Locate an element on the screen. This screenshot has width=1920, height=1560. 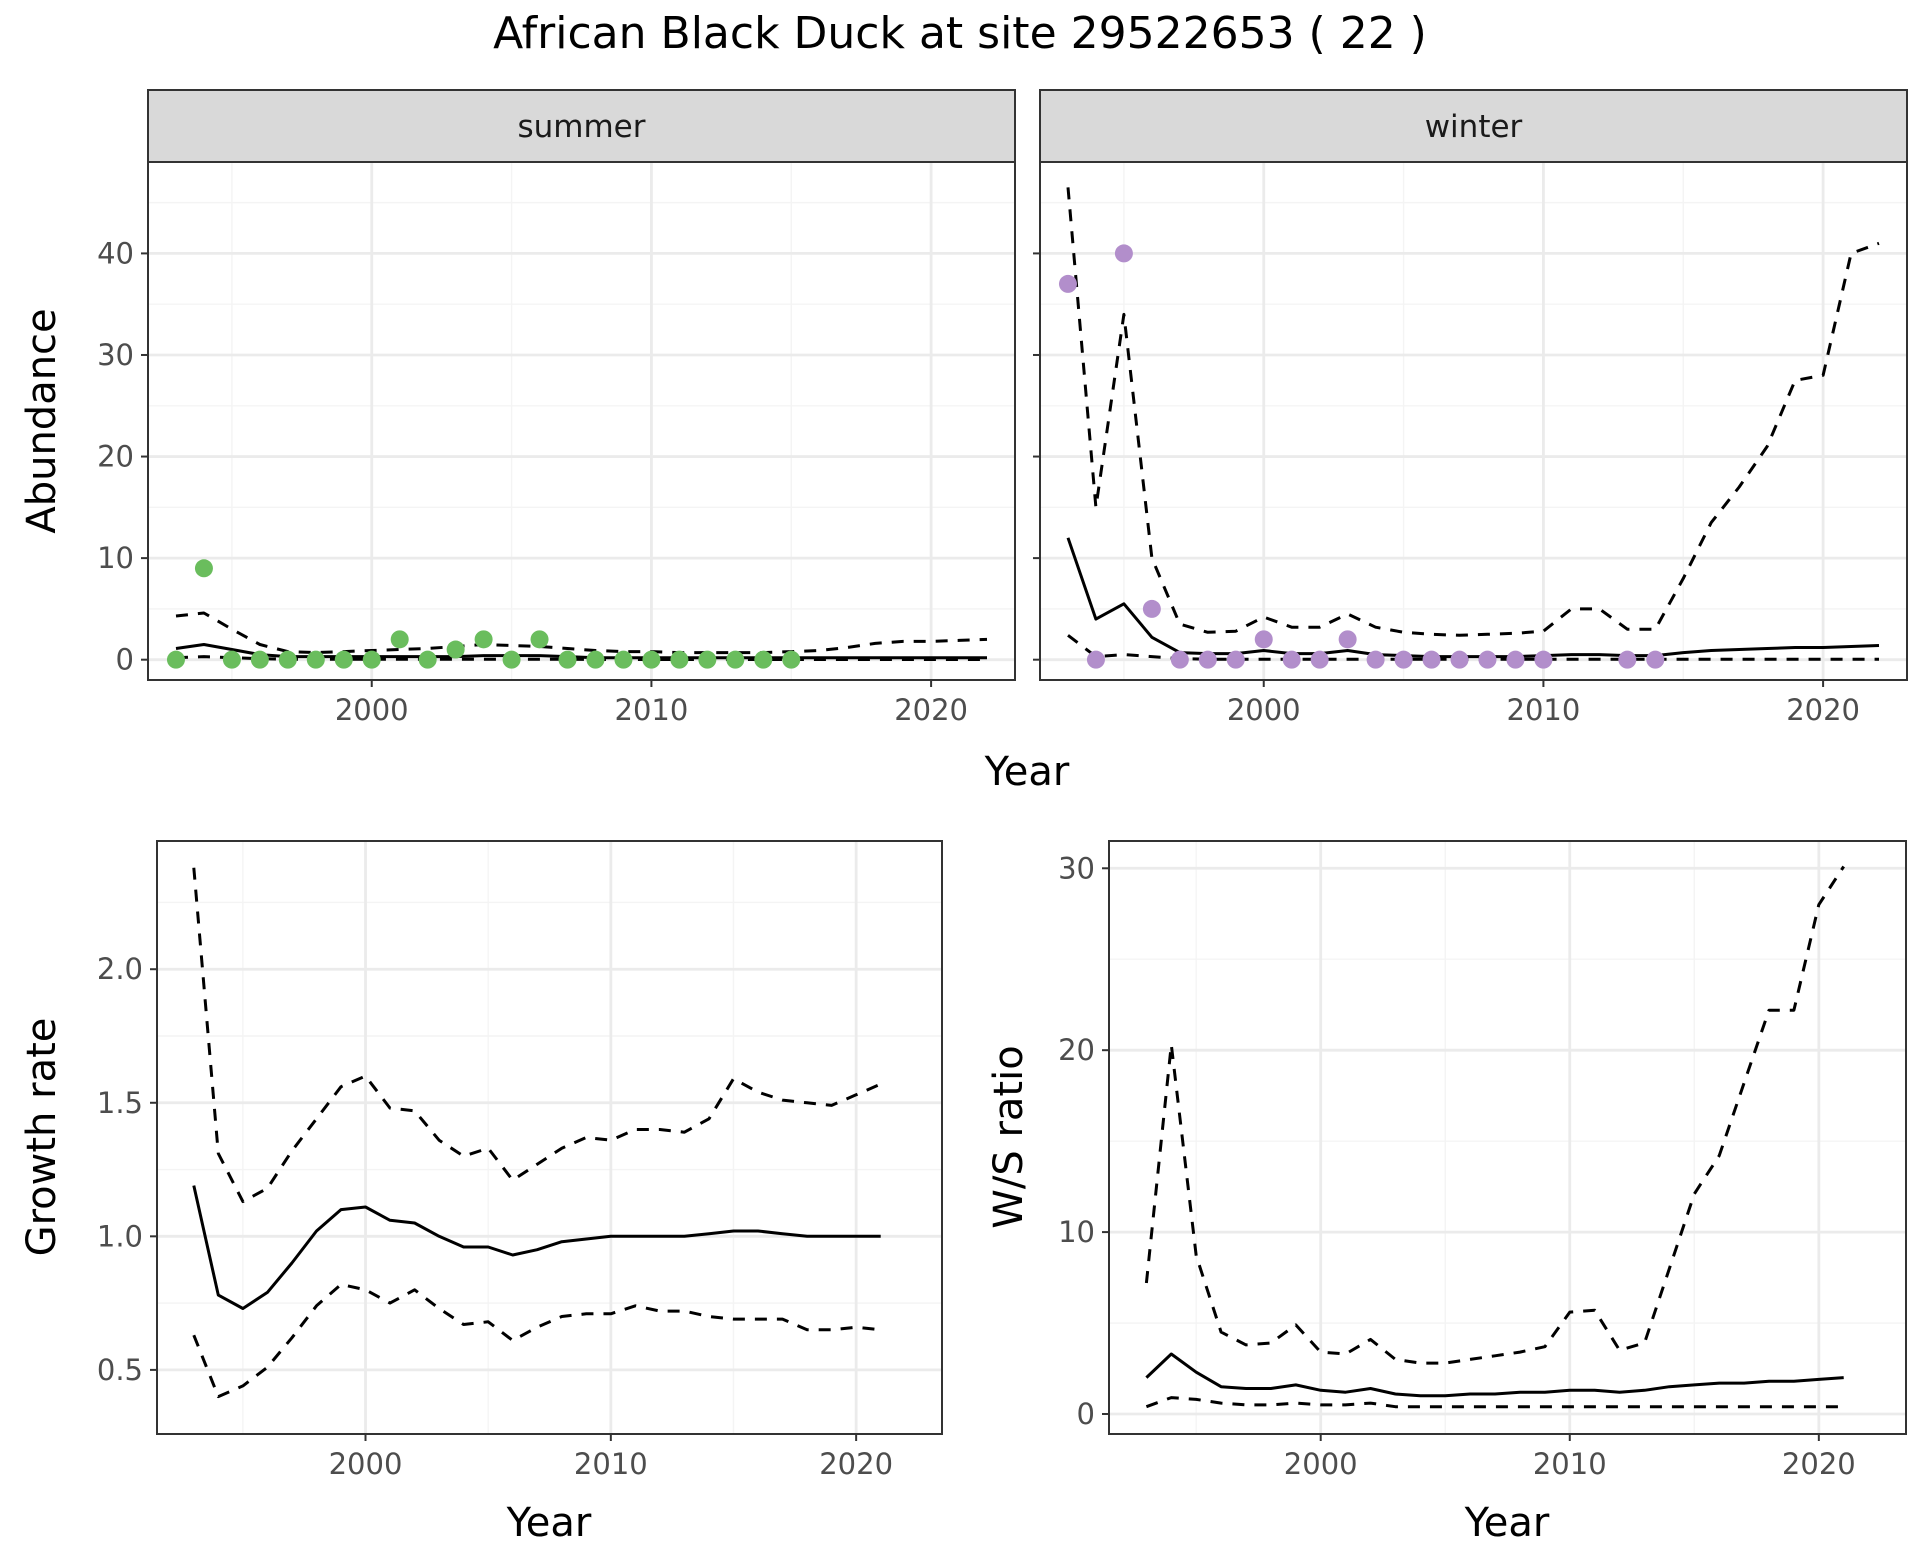
y-tick-label: 1.0 is located at coordinates (120, 1236).